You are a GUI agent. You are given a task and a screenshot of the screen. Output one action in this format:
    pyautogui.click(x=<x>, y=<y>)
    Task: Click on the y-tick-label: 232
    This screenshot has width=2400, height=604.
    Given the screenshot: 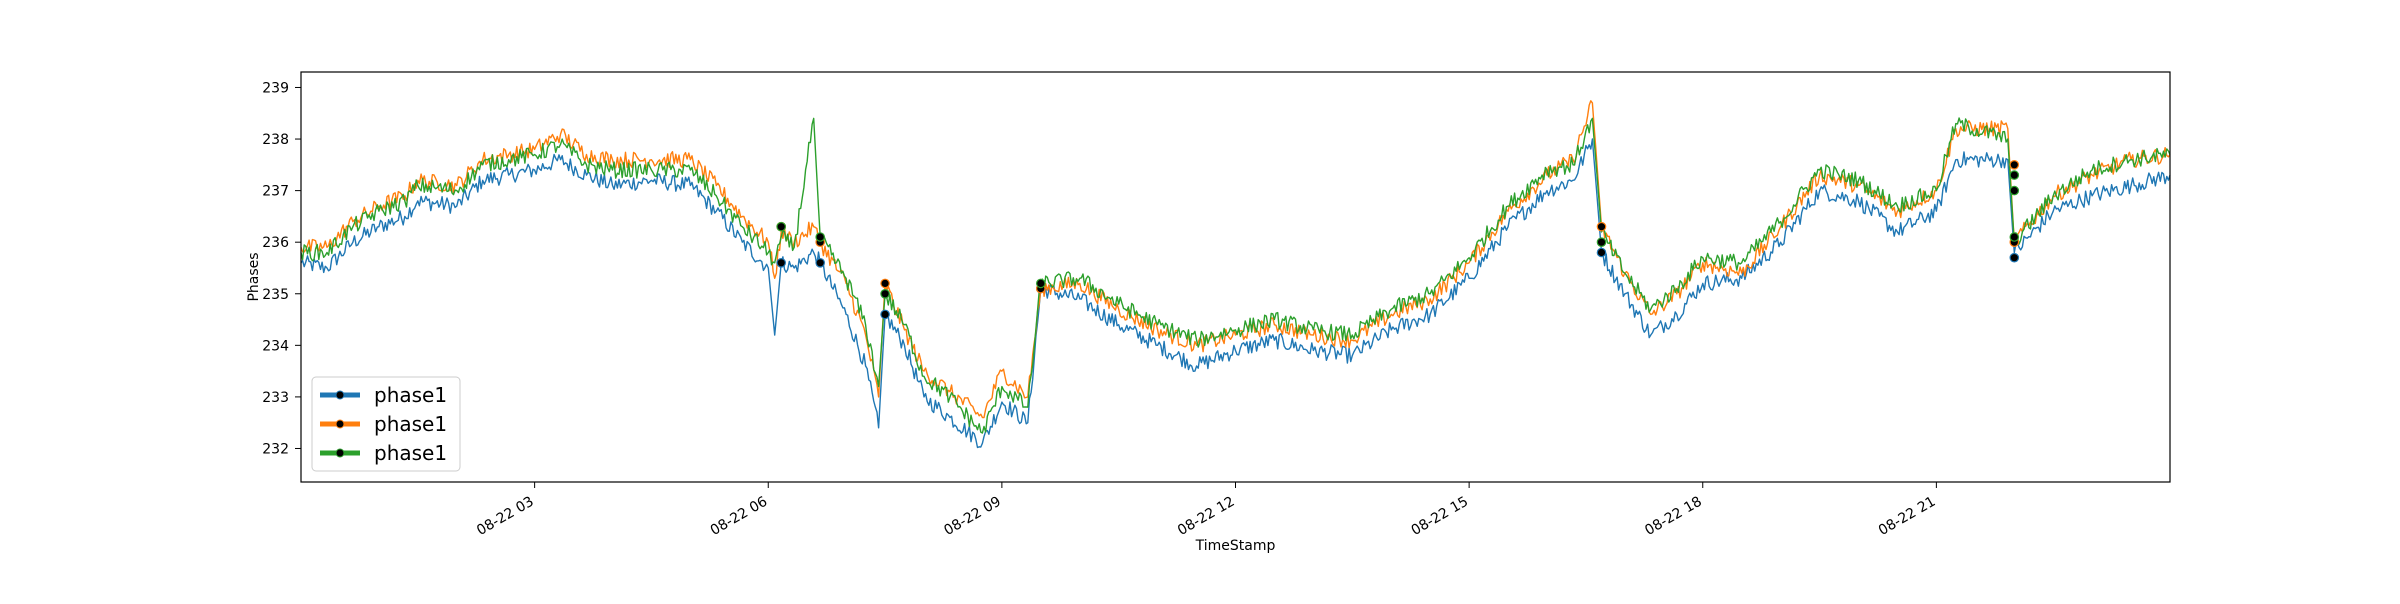 What is the action you would take?
    pyautogui.click(x=275, y=449)
    